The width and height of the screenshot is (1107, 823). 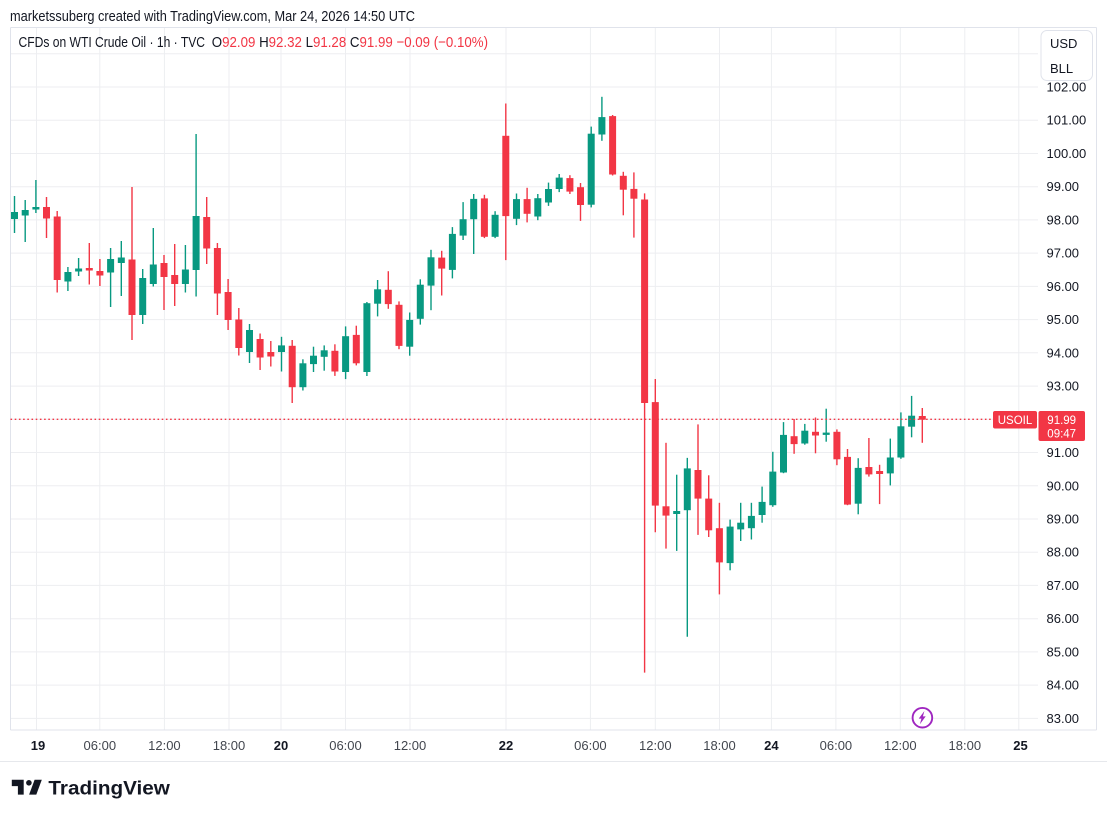 I want to click on svg-text: 25, so click(x=1020, y=745).